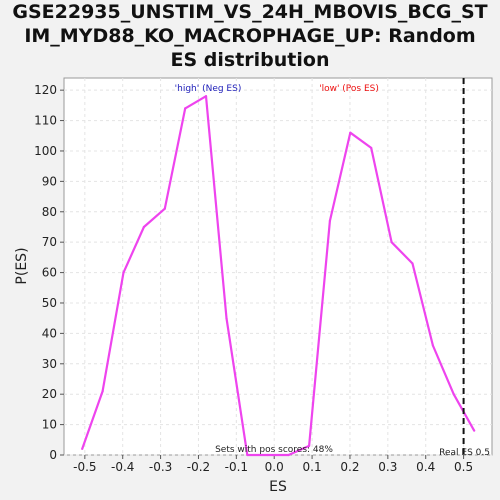 The width and height of the screenshot is (500, 500). I want to click on x-axis-label: ES, so click(278, 487).